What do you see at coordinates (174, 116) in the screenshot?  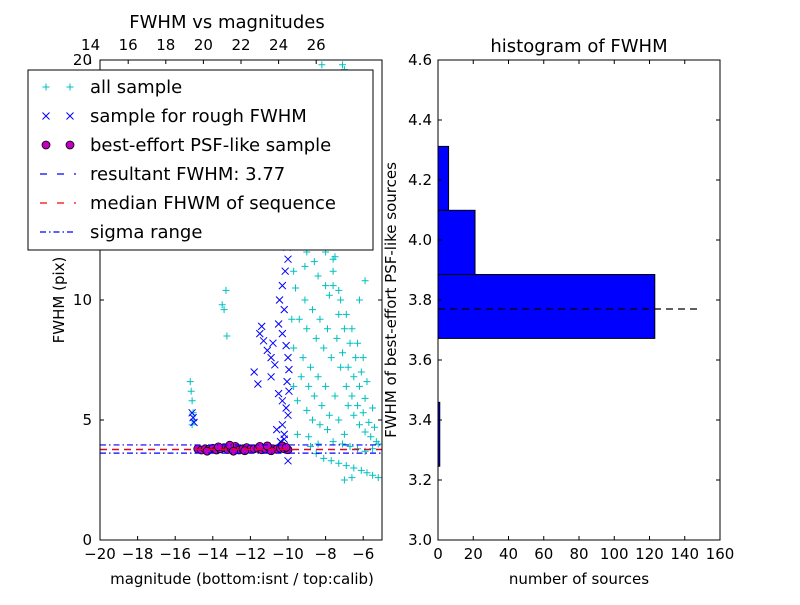 I see `legend-entry: sample for rough FWHM` at bounding box center [174, 116].